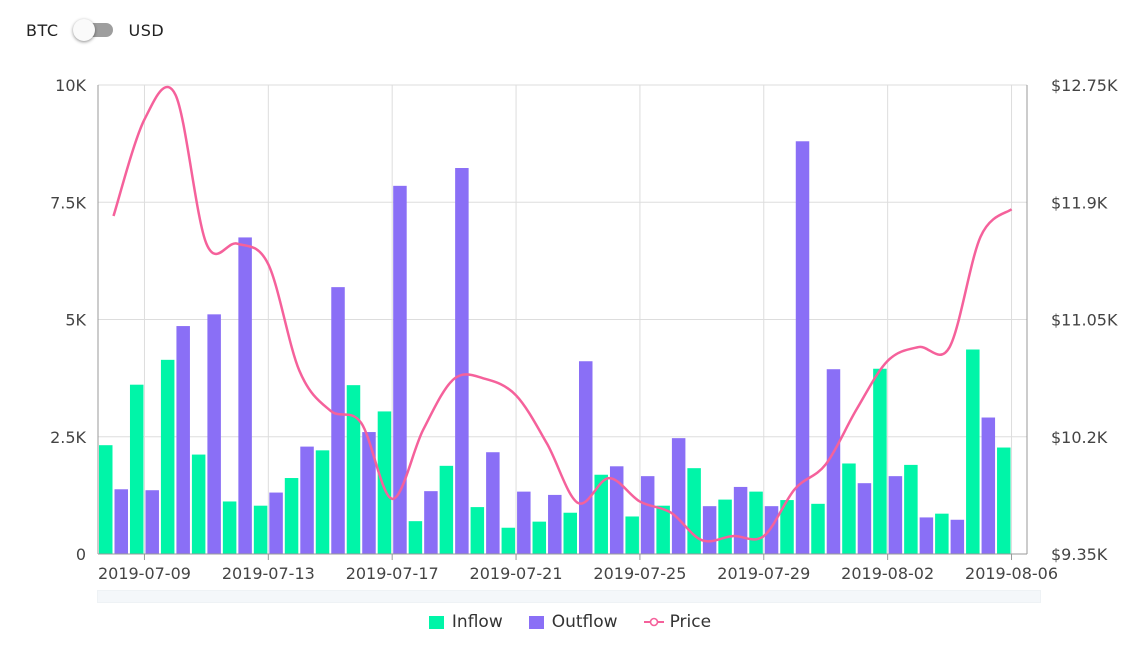 The image size is (1140, 655). I want to click on y-left-tick-label: 7.5K, so click(68, 202).